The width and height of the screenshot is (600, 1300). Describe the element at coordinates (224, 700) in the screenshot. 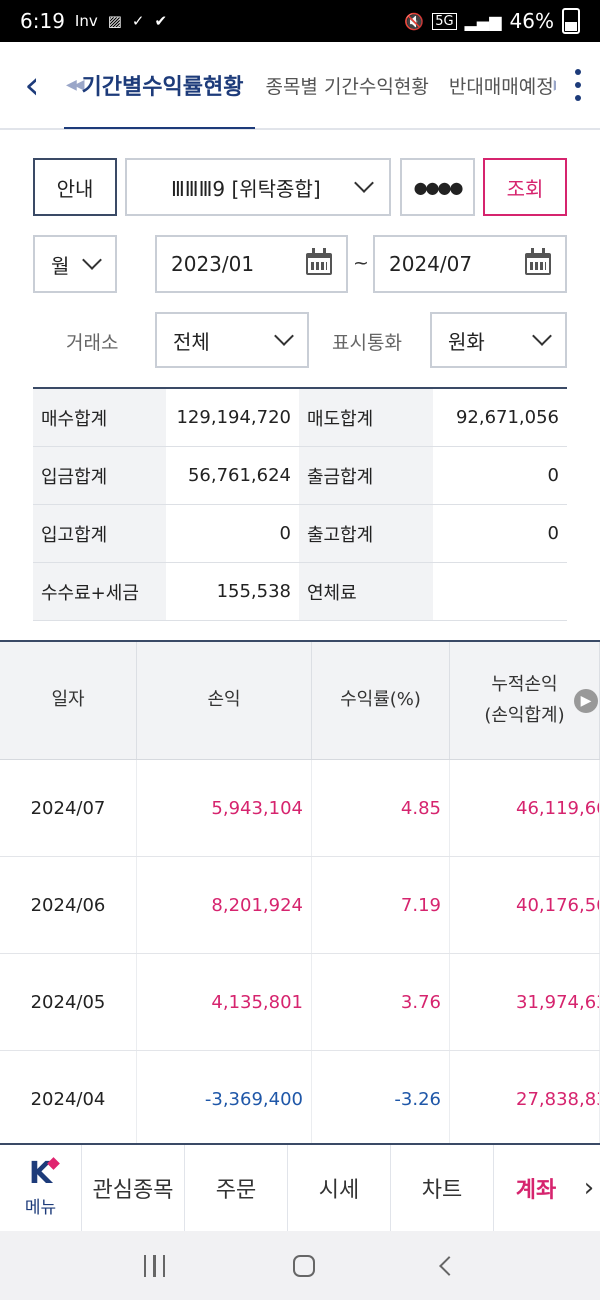

I see `header-pnl: 손익` at that location.